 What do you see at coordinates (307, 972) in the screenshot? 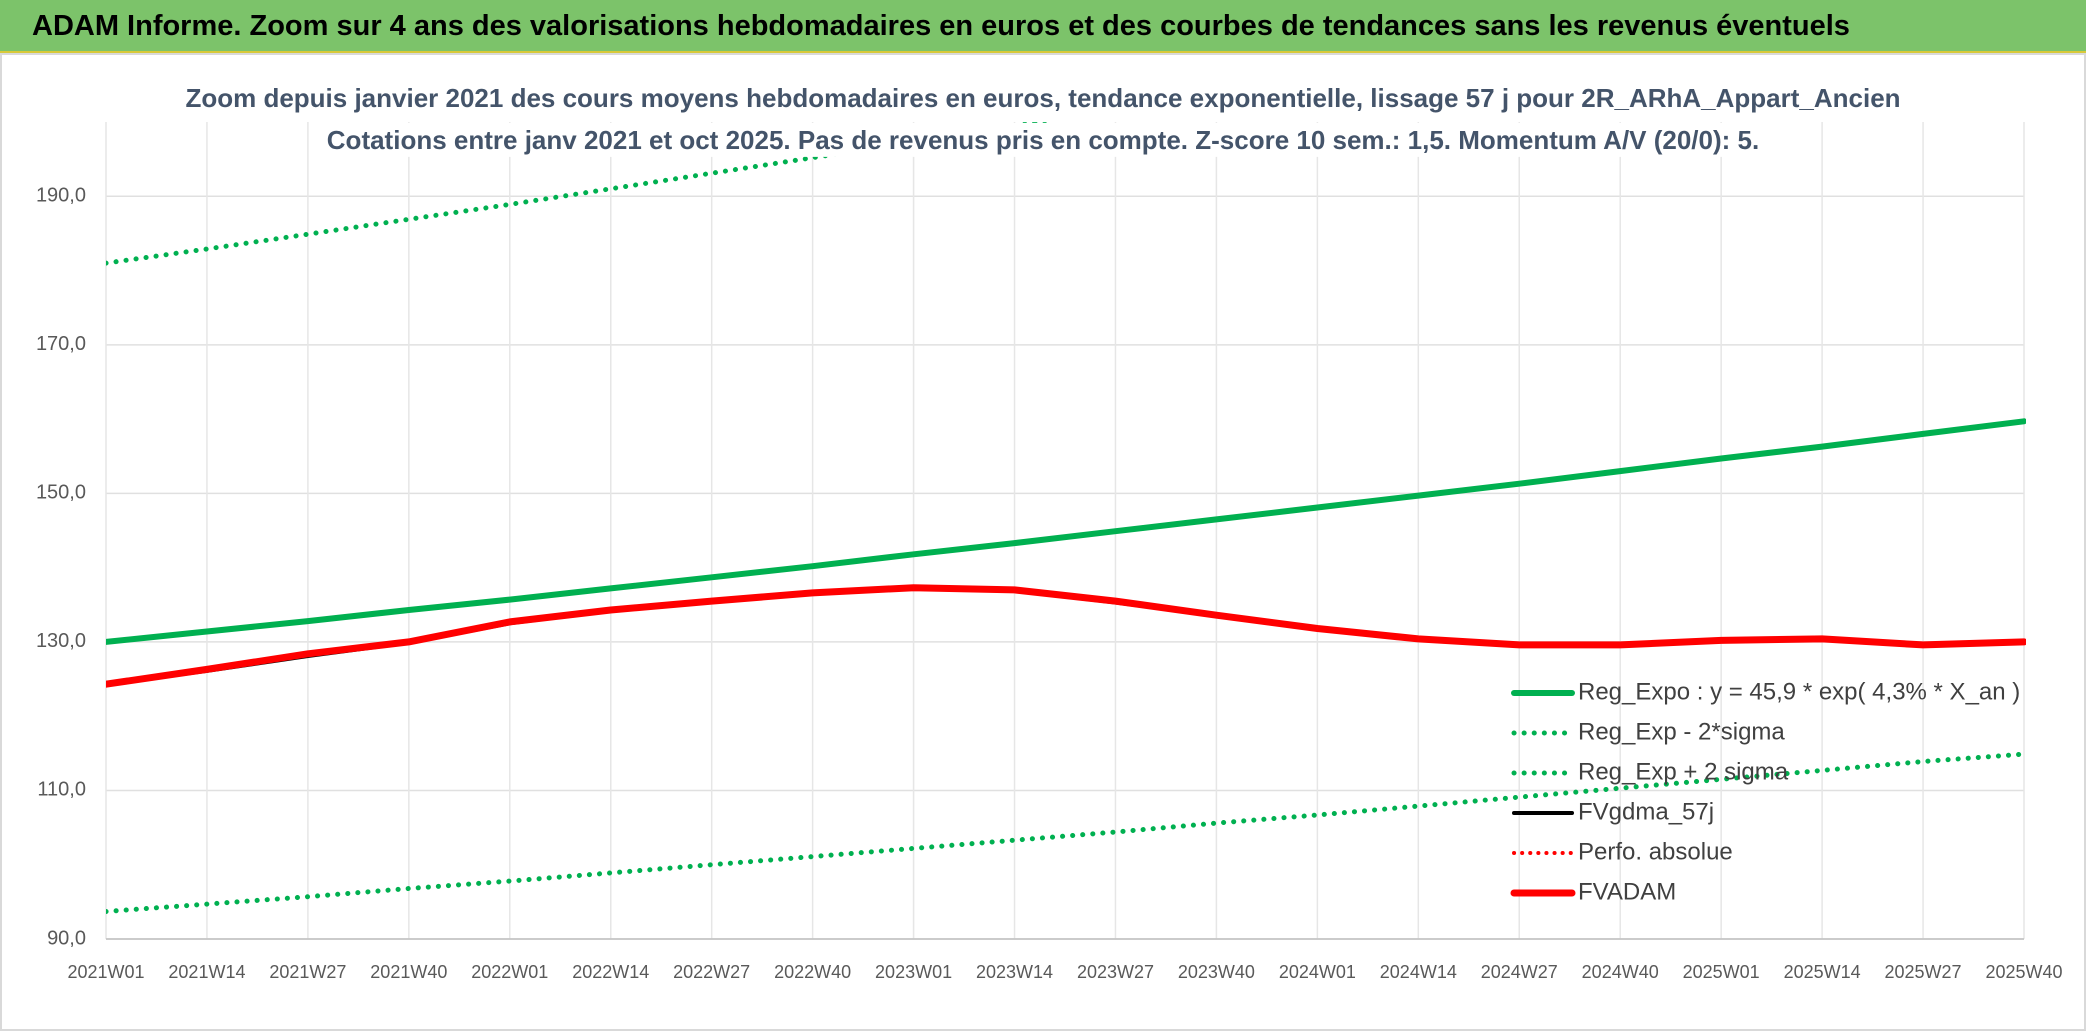
I see `x-tick-label: 2021W27` at bounding box center [307, 972].